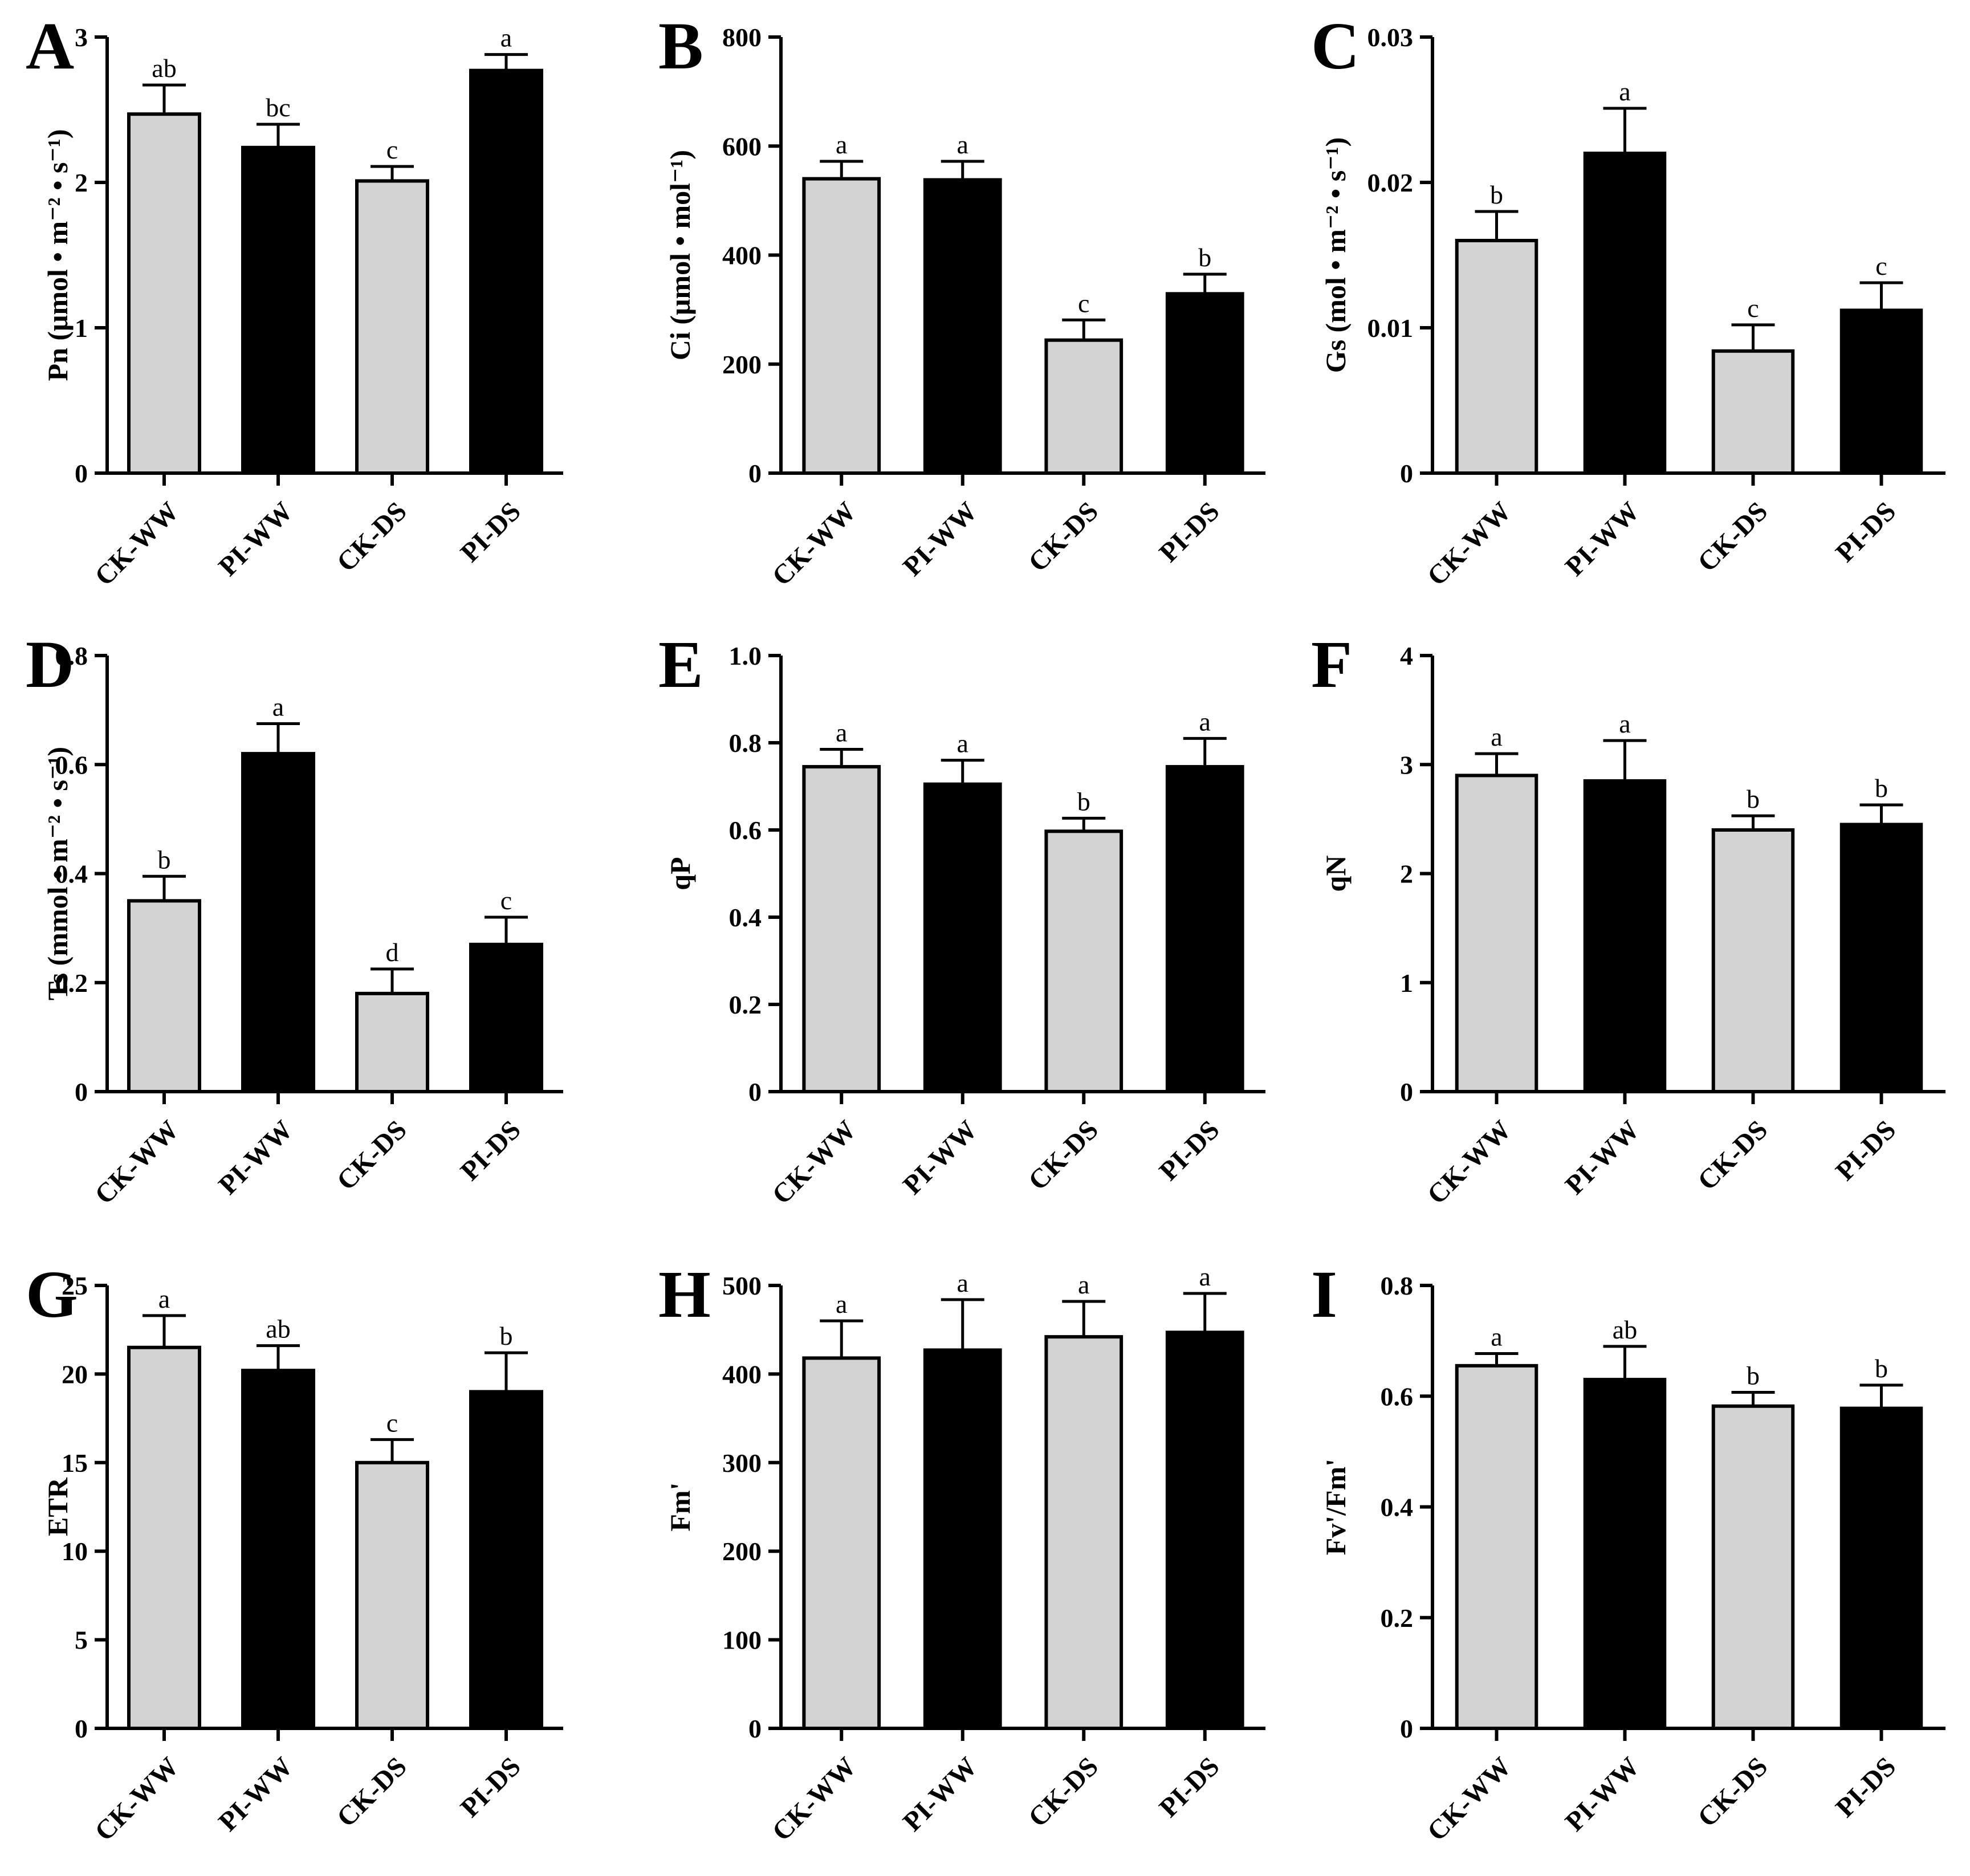  I want to click on y-tick-label: 10, so click(75, 1551).